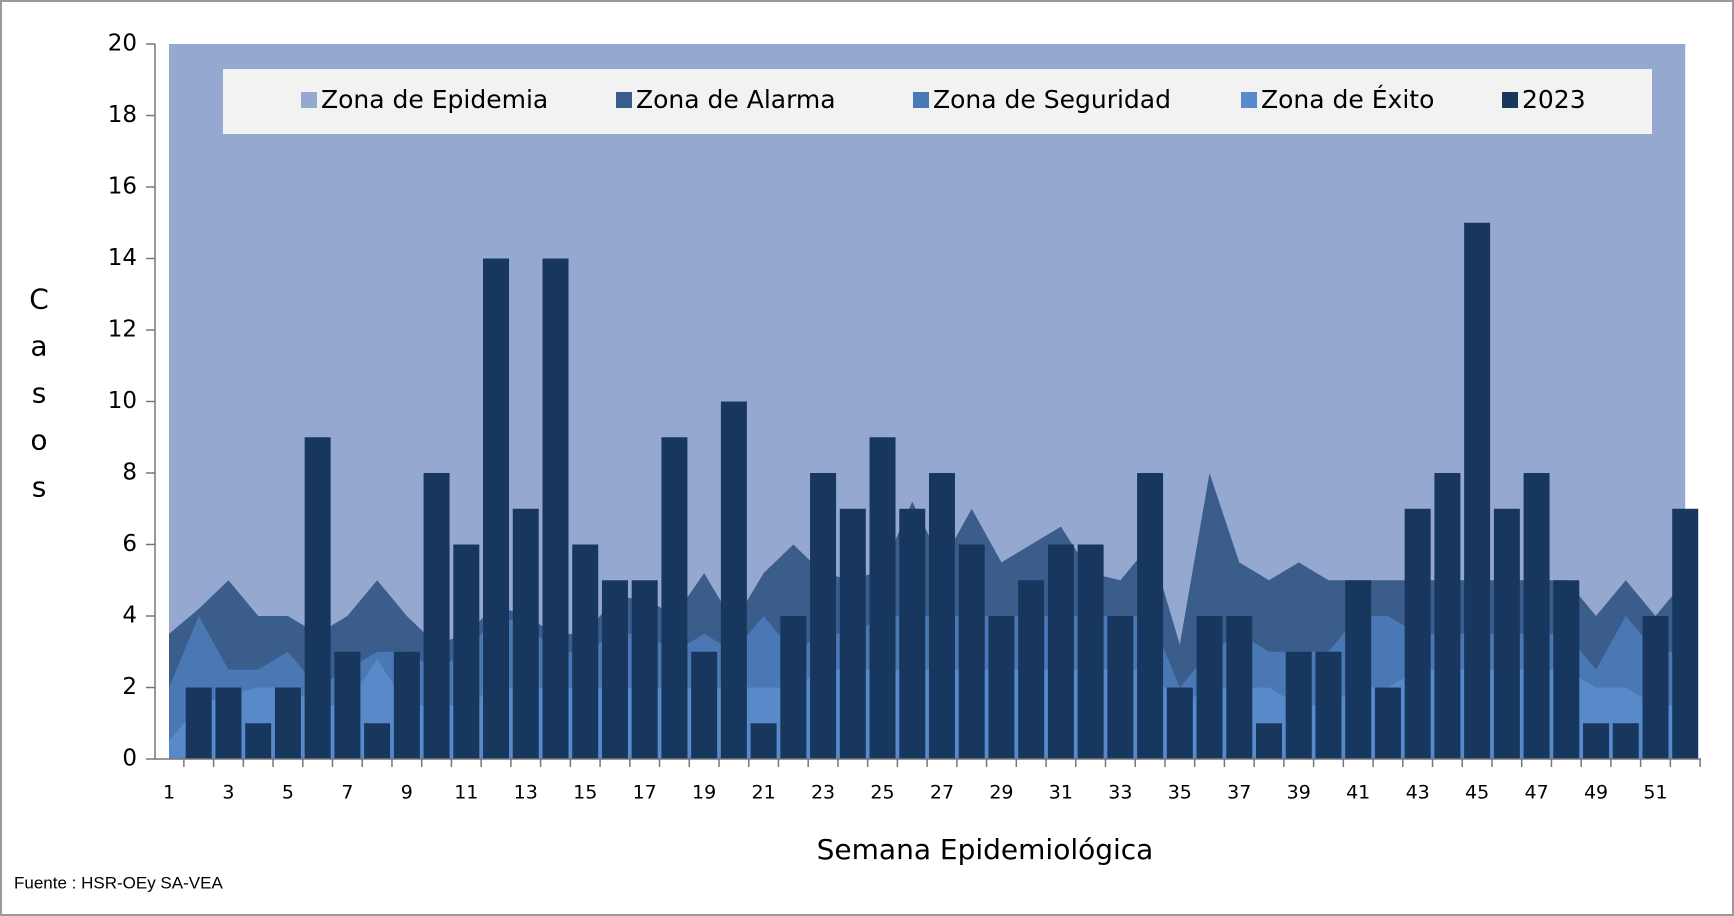 The height and width of the screenshot is (916, 1734). What do you see at coordinates (288, 793) in the screenshot?
I see `x-tick-label: 5` at bounding box center [288, 793].